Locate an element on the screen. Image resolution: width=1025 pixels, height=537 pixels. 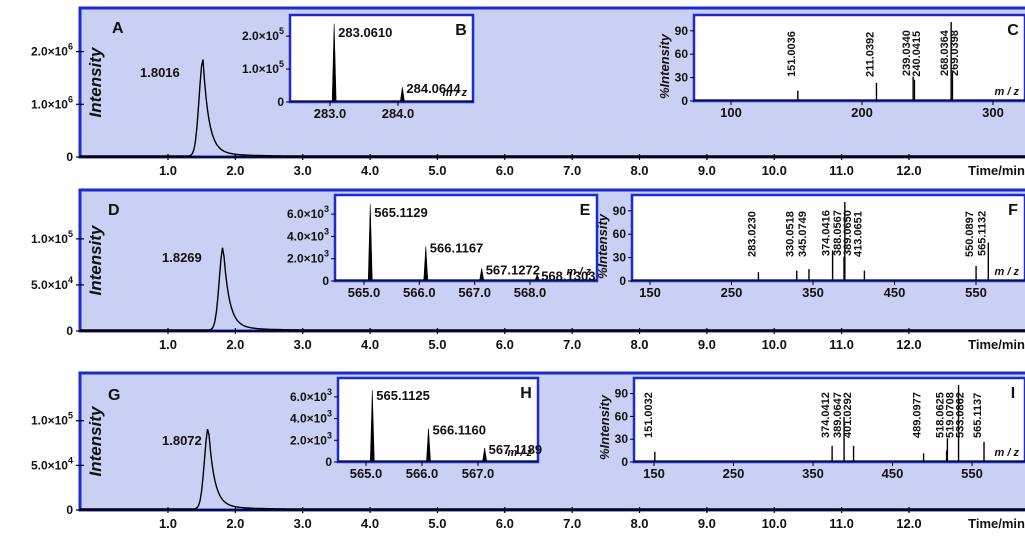
ms-peak-label: 151.0032 is located at coordinates (649, 415).